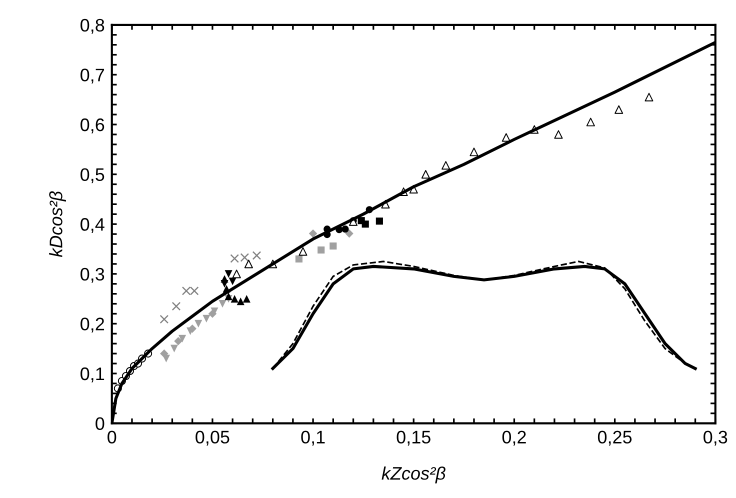  I want to click on y-tick-label: 0, so click(100, 423).